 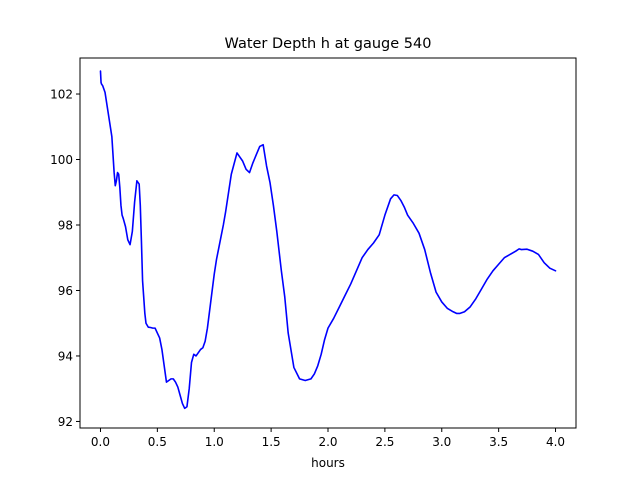 What do you see at coordinates (65, 356) in the screenshot?
I see `y-tick-label: 94` at bounding box center [65, 356].